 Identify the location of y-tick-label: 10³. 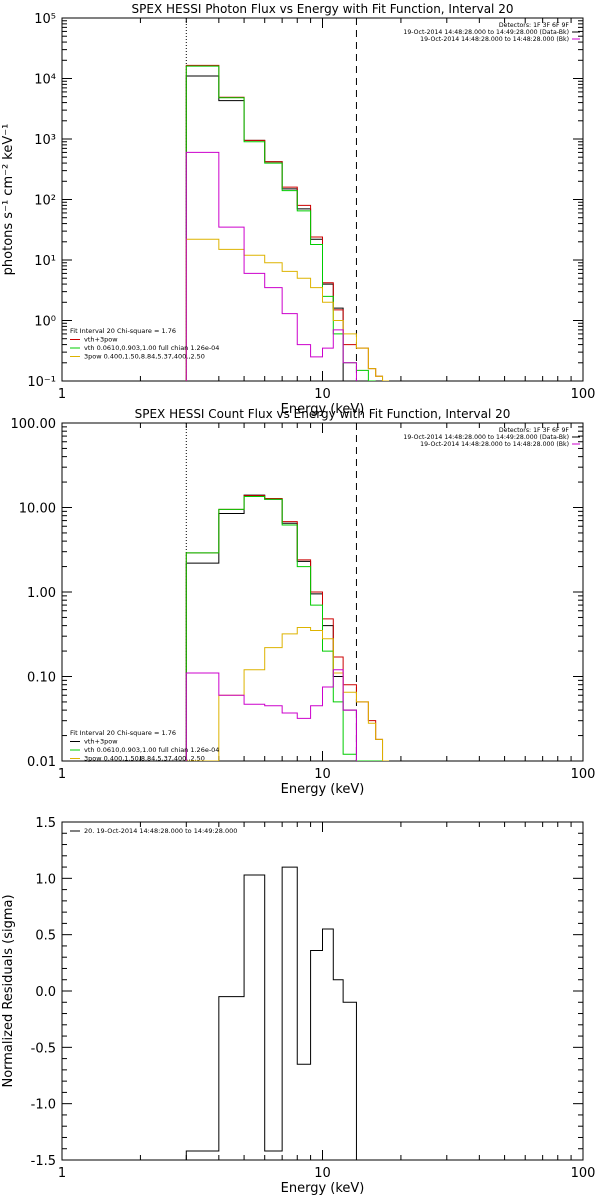
(45, 140).